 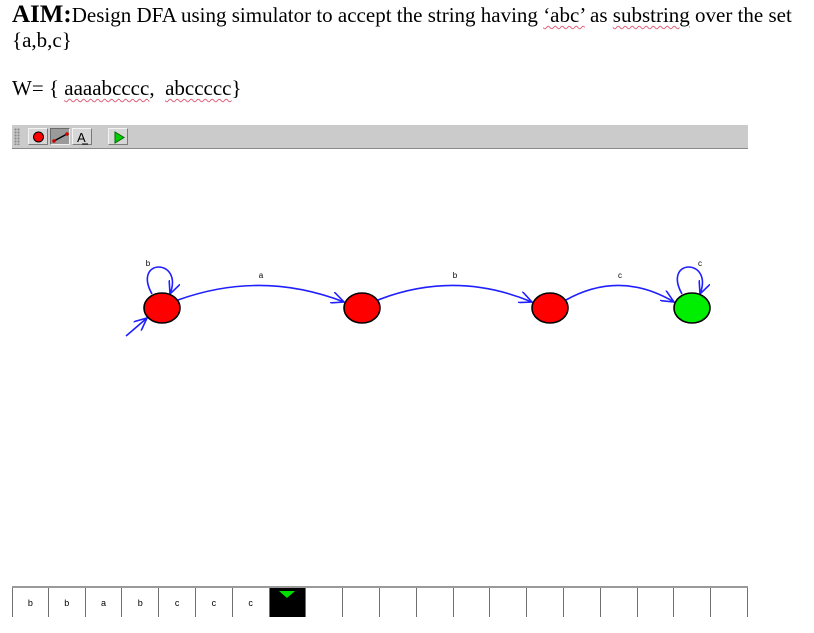 I want to click on transition-label: a, so click(x=261, y=275).